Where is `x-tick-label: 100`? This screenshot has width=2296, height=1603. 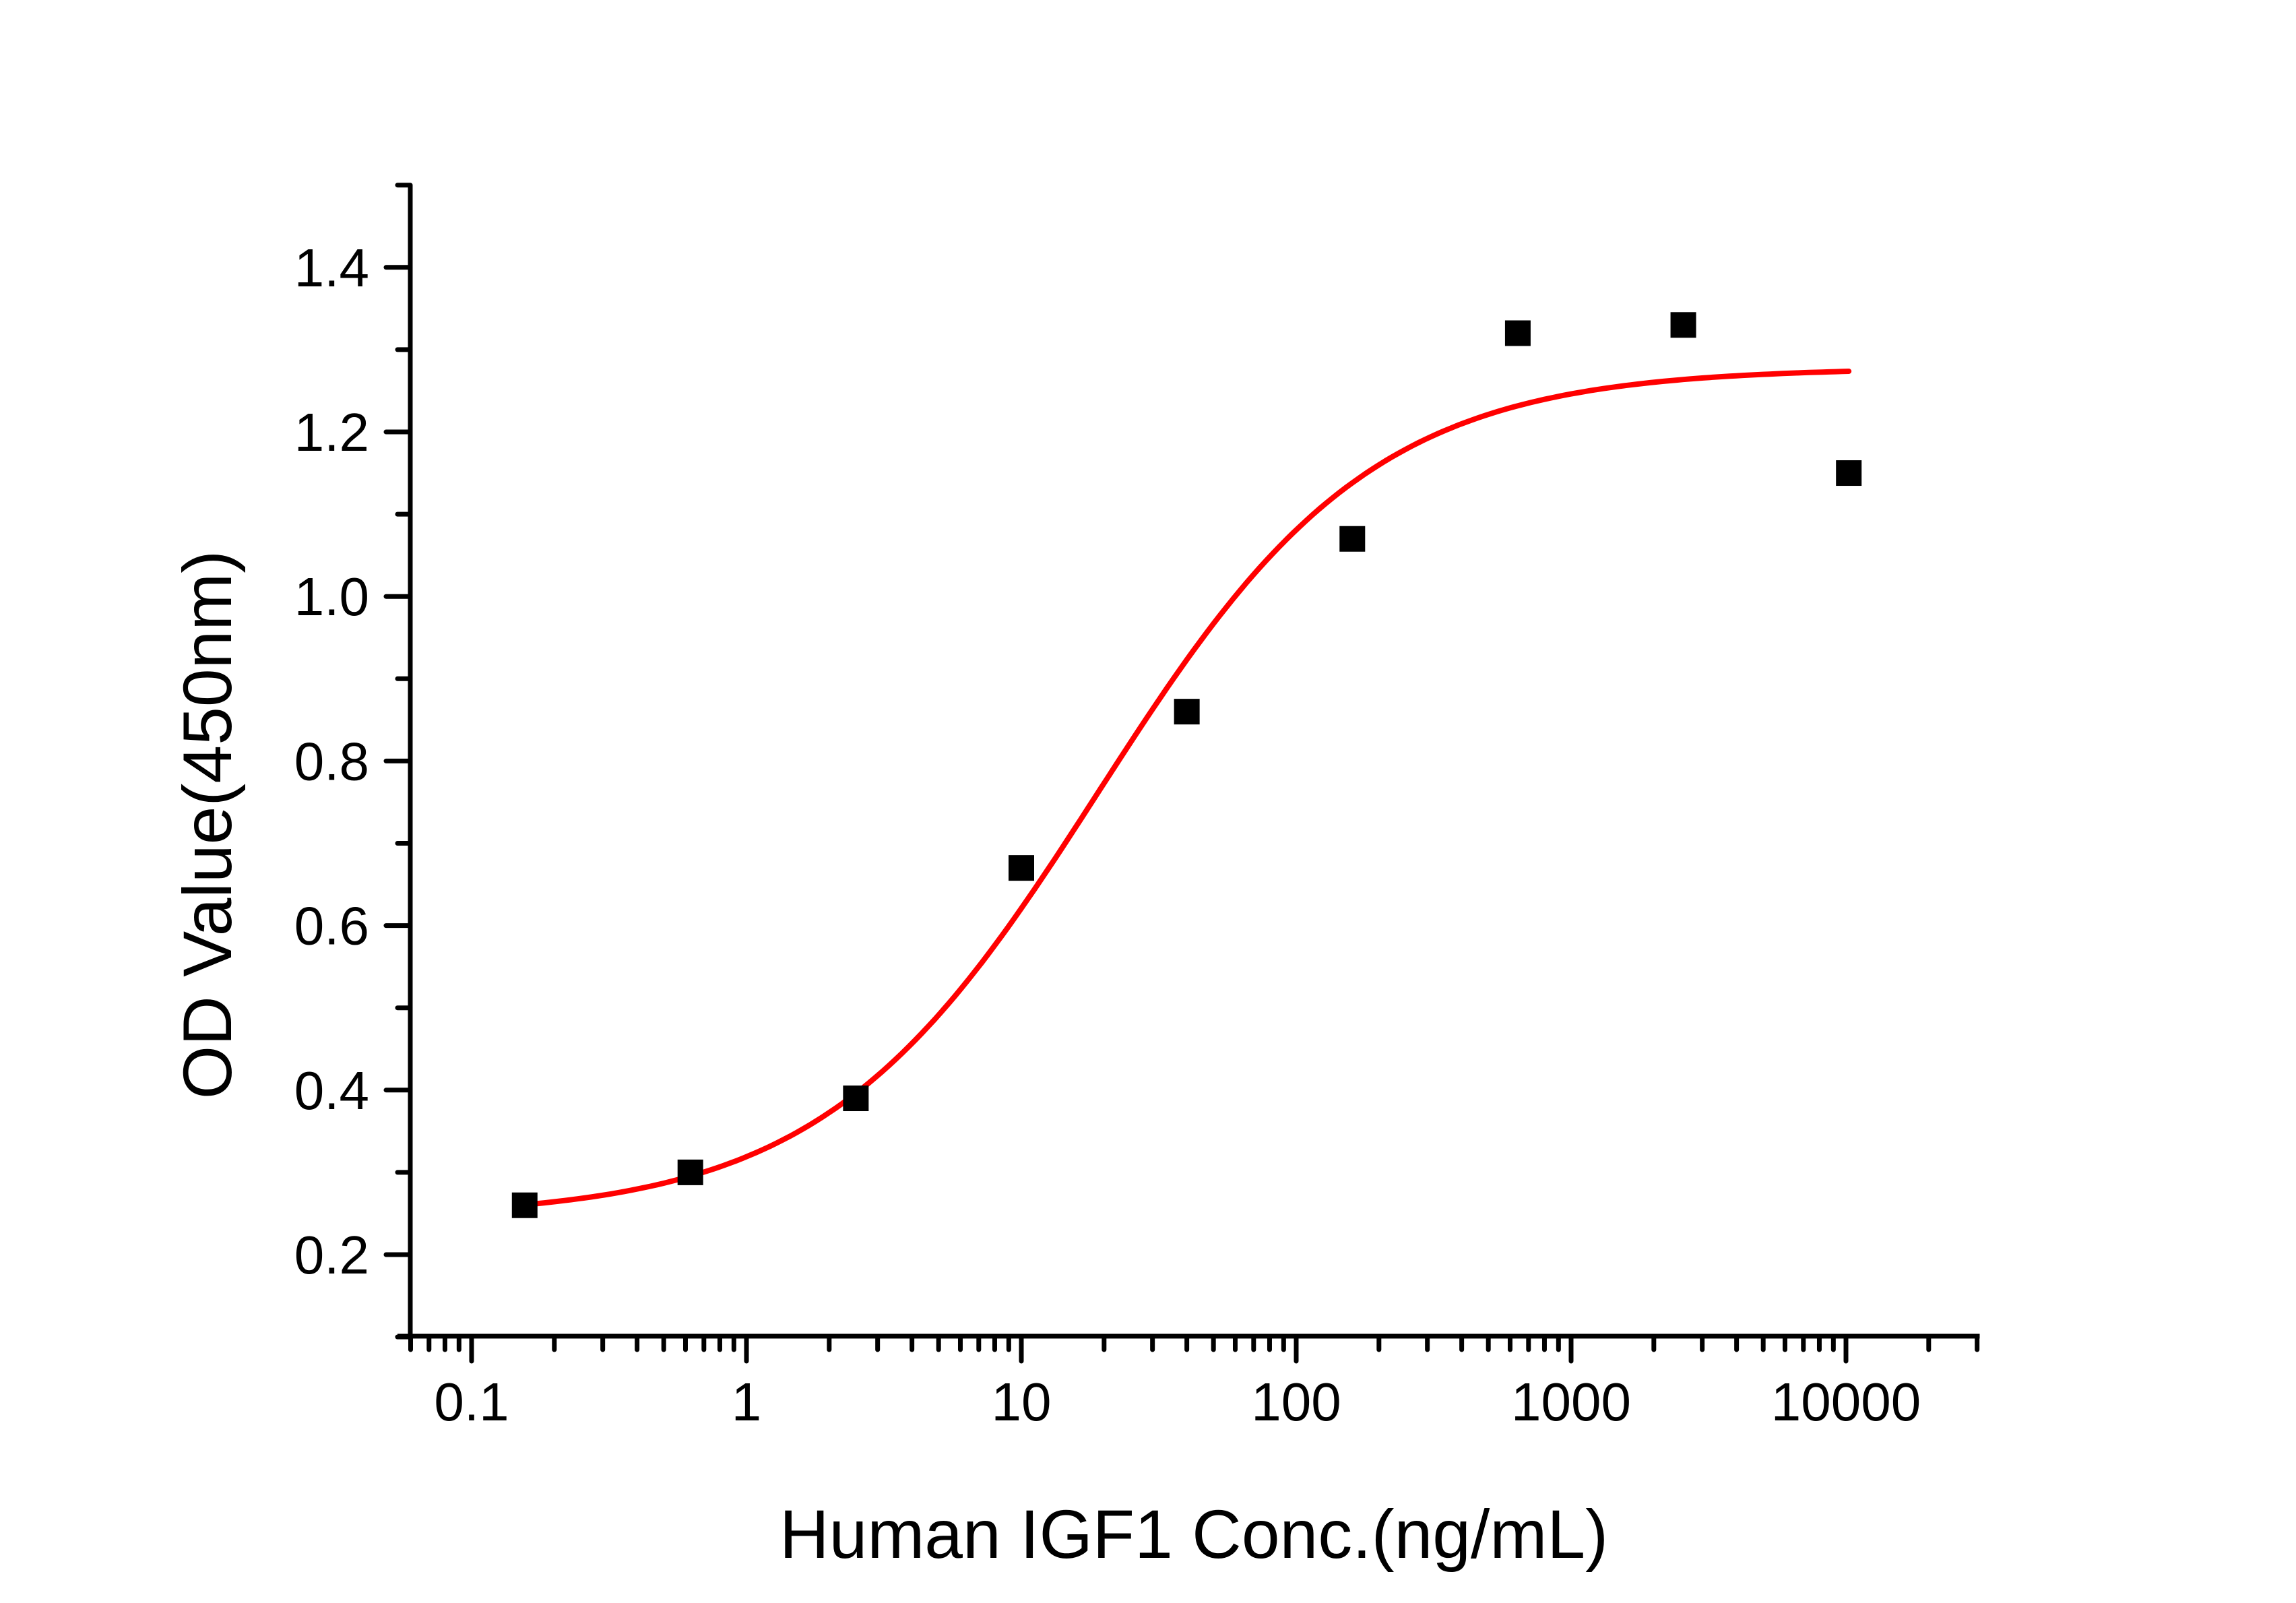 x-tick-label: 100 is located at coordinates (1296, 1402).